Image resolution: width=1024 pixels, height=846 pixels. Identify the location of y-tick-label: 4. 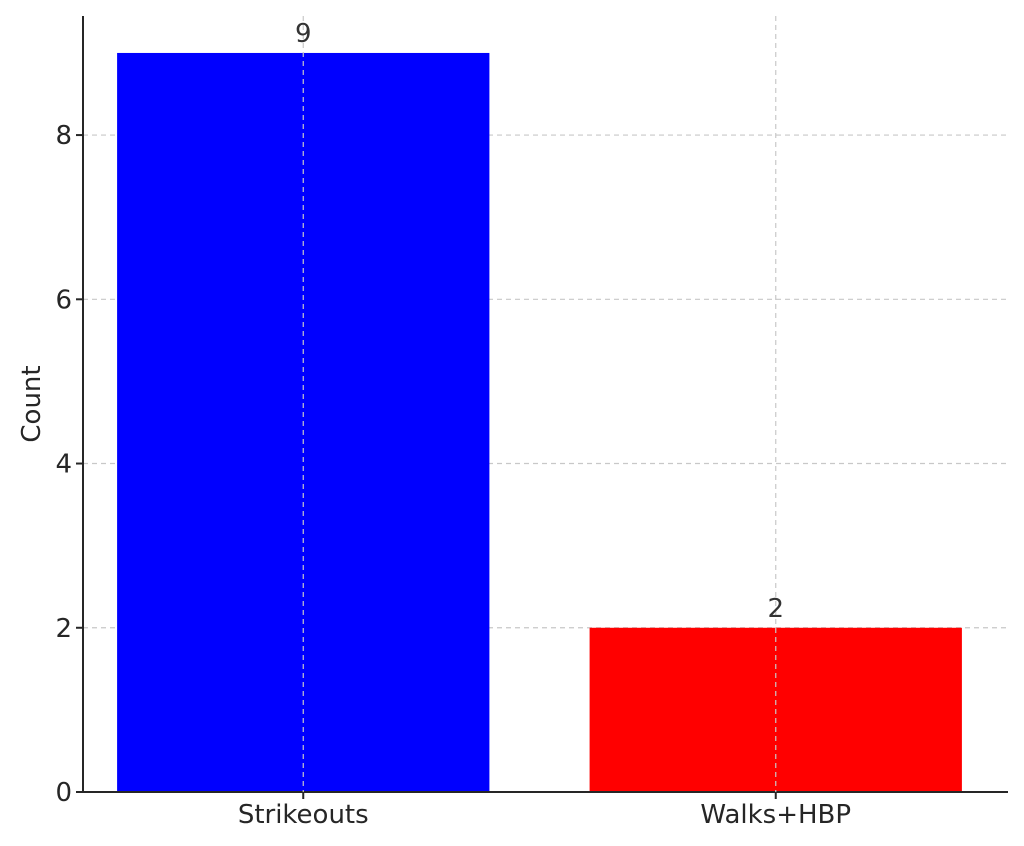
(63, 465).